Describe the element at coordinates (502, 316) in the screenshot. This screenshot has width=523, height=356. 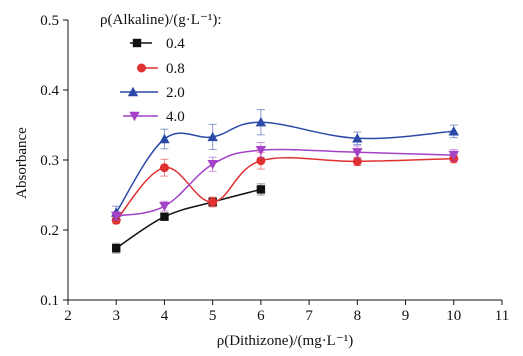
I see `x-tick-label: 11` at that location.